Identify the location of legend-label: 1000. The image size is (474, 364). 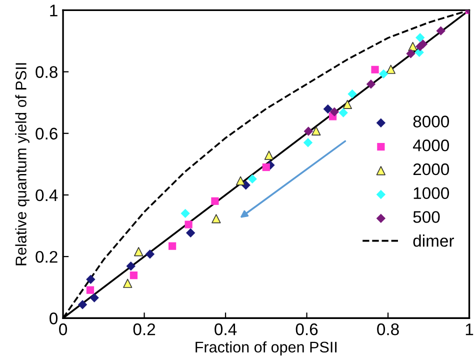
(432, 193).